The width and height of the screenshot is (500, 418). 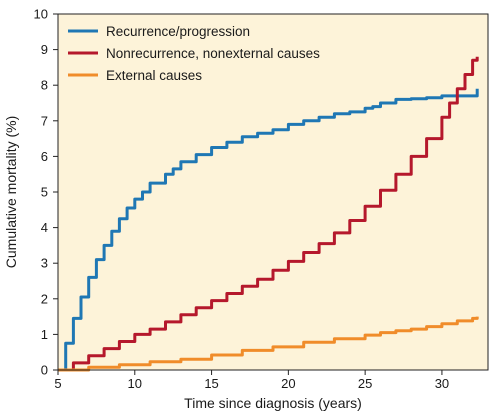 I want to click on y-tick-label-6: 6, so click(x=44, y=156).